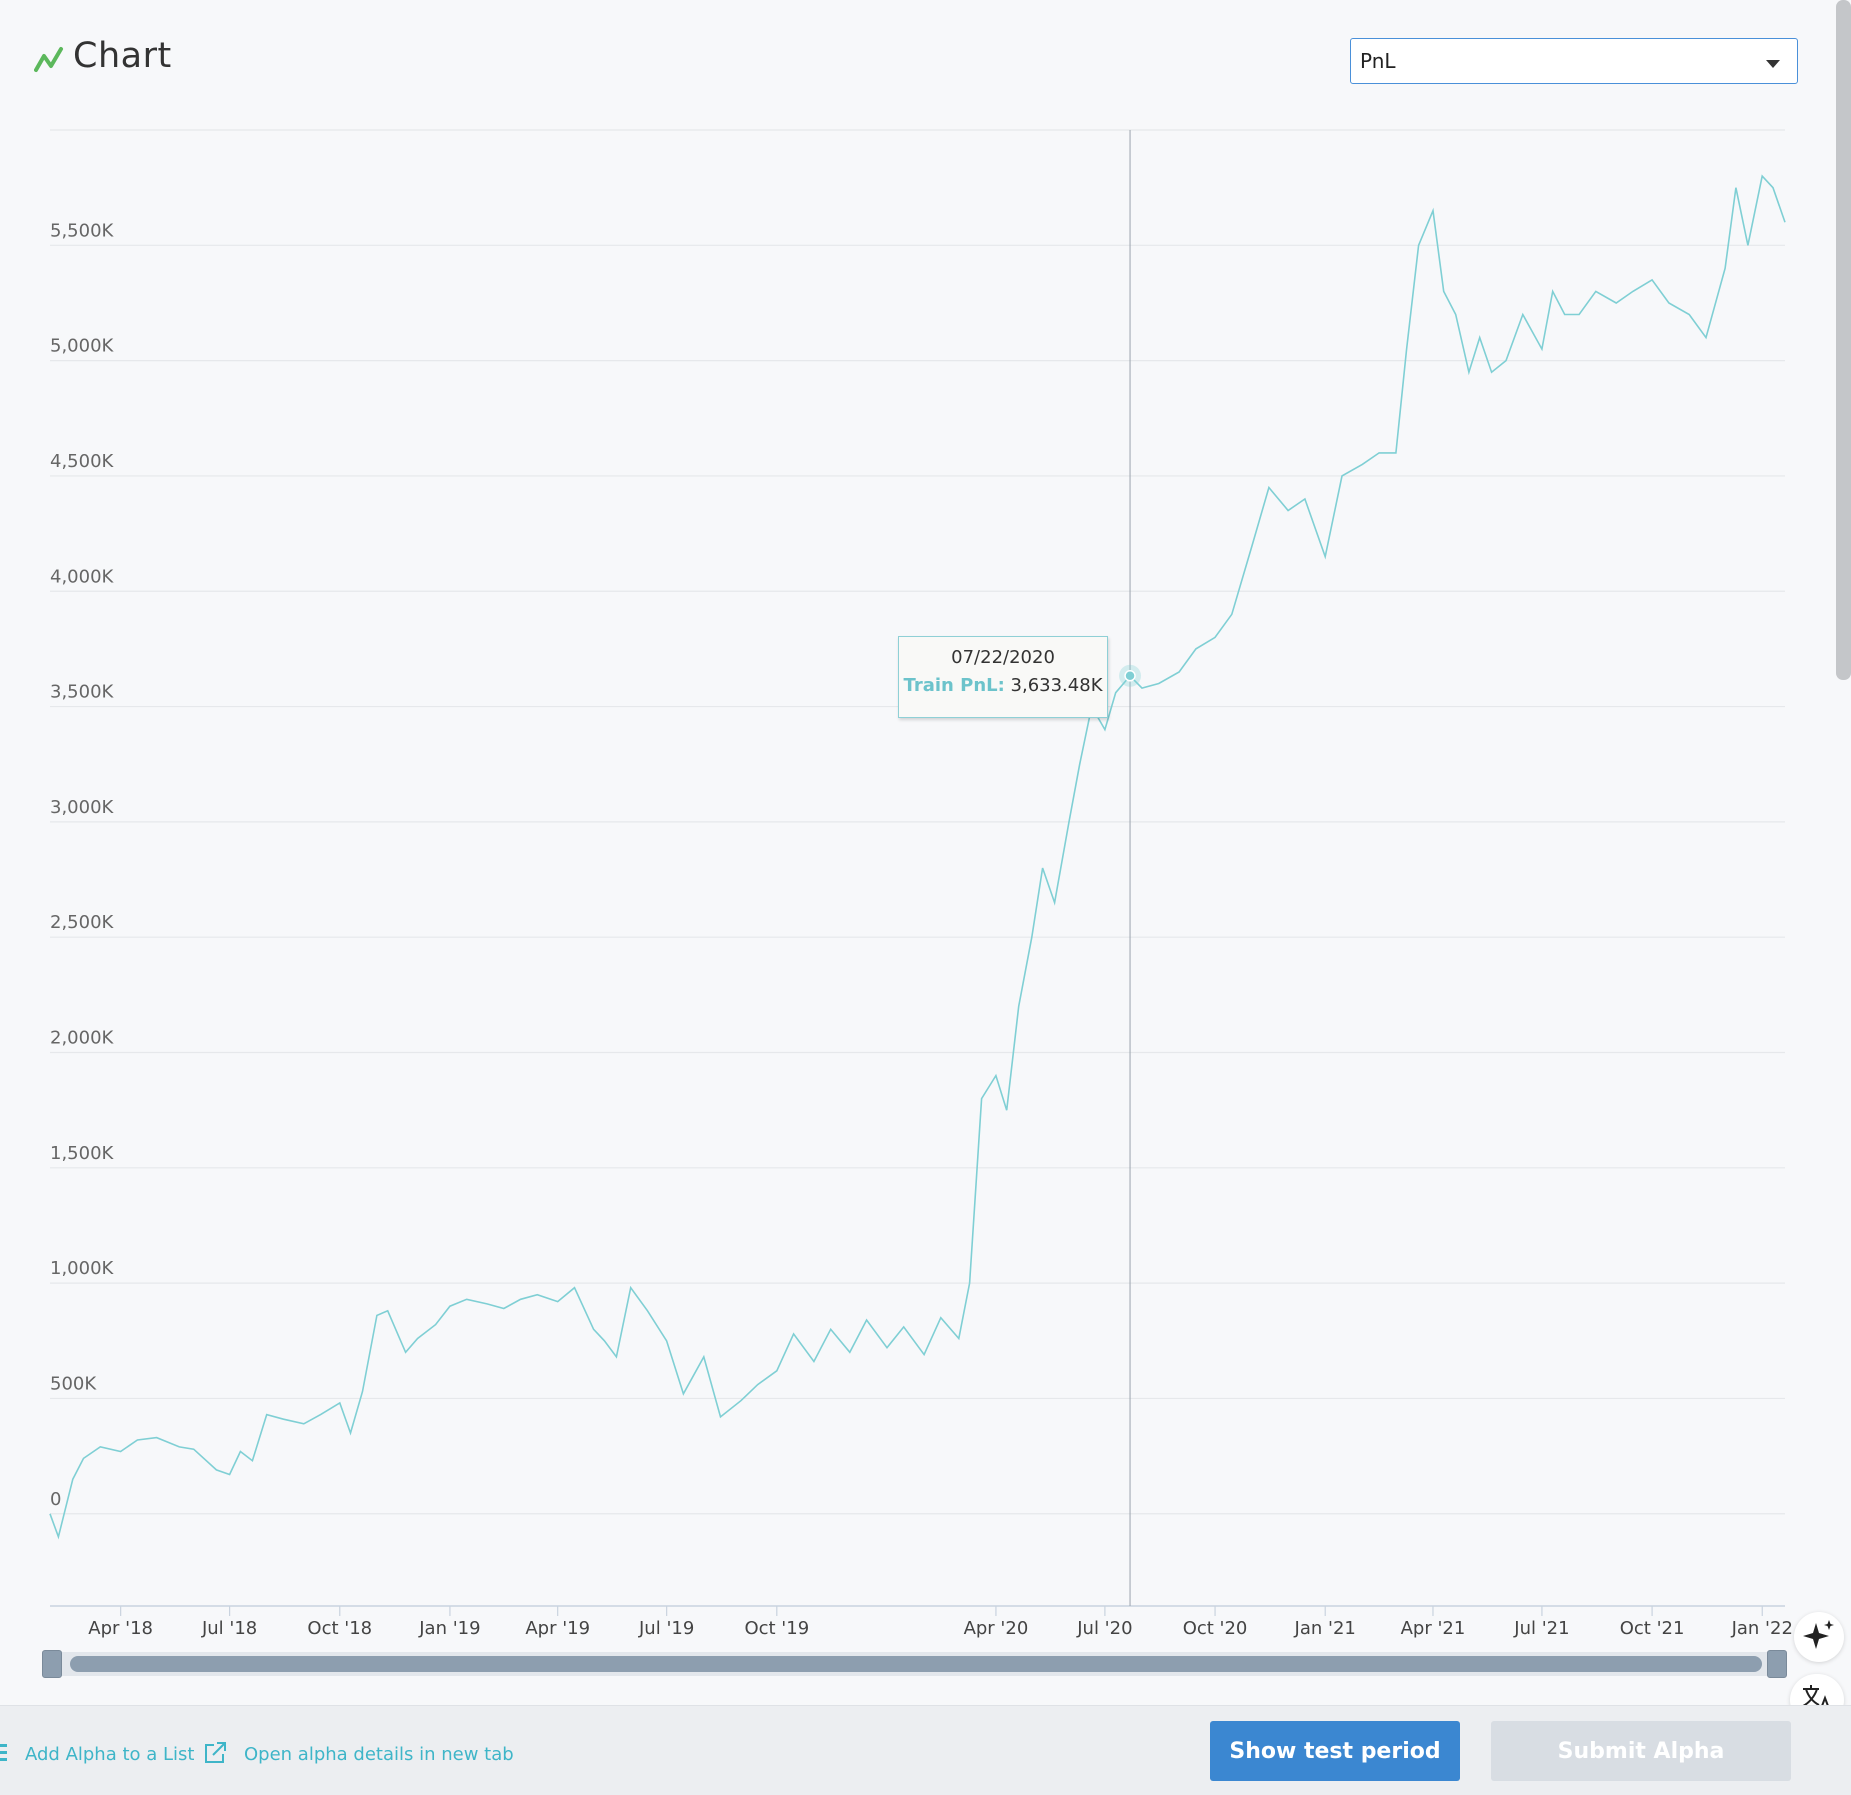  What do you see at coordinates (82, 1268) in the screenshot?
I see `y-tick-label: 1,000K` at bounding box center [82, 1268].